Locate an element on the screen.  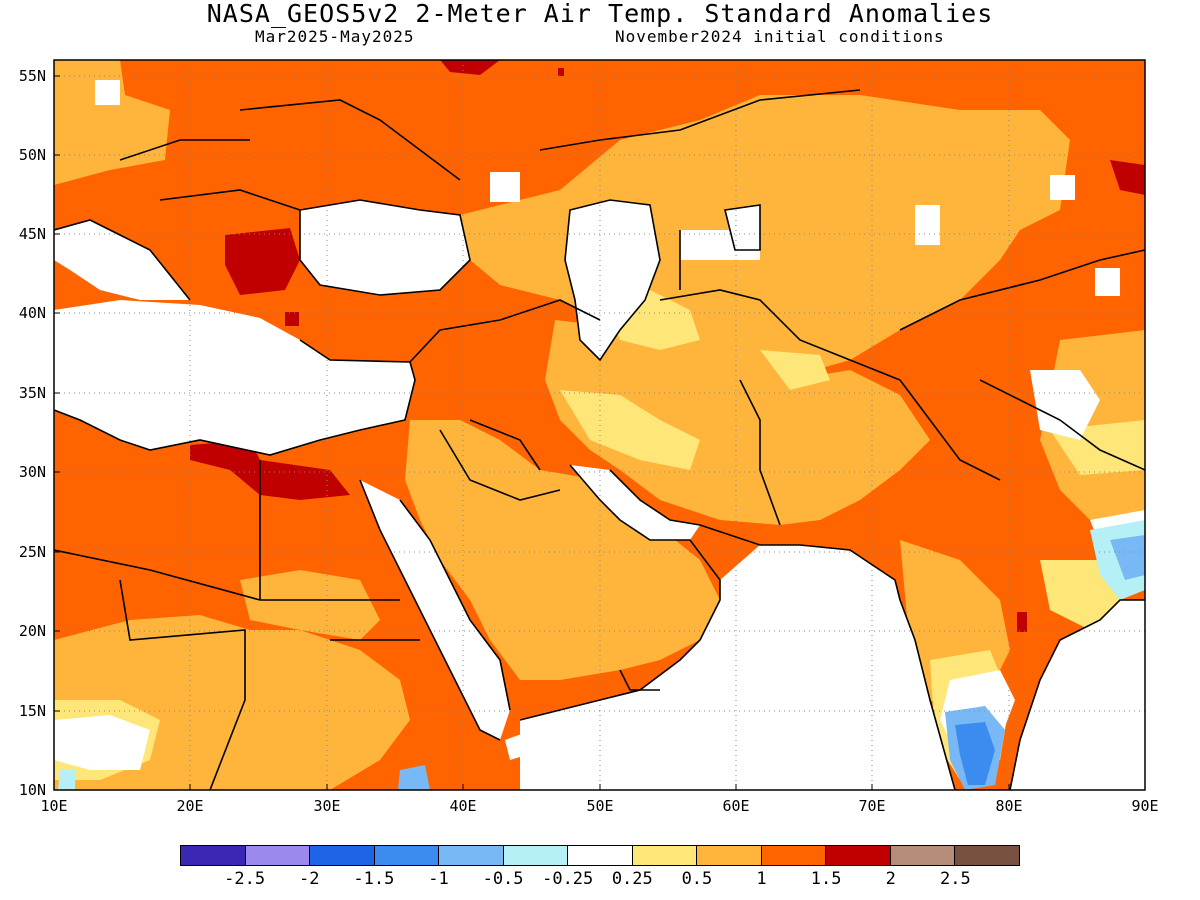
color-scale-label: -1 is located at coordinates (438, 879).